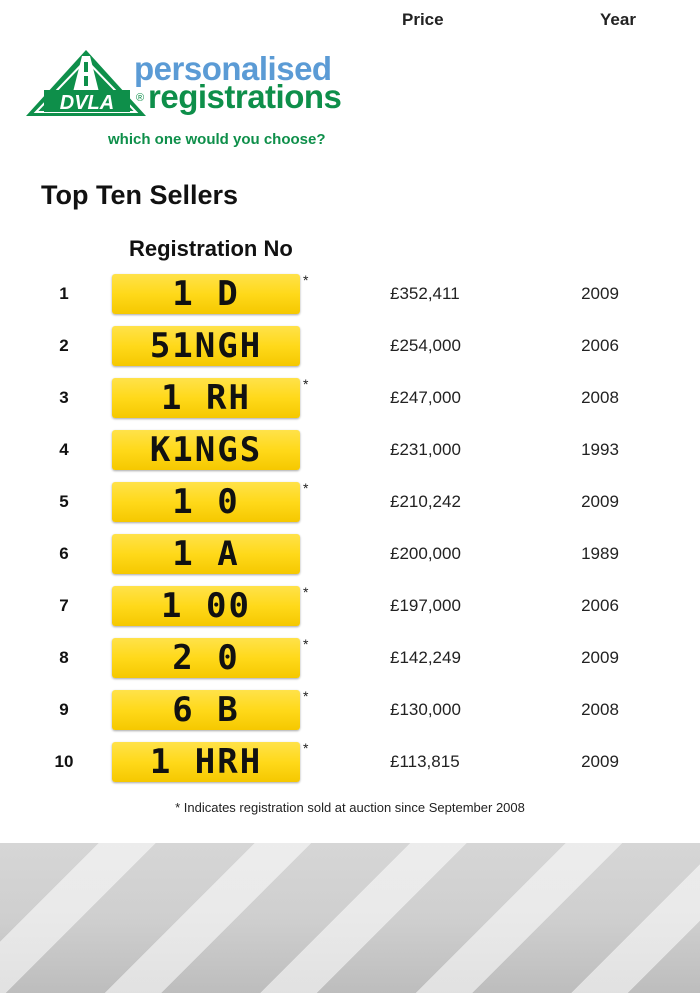  Describe the element at coordinates (350, 611) in the screenshot. I see `table-row: 7 1 00 * £197,000 2006` at that location.